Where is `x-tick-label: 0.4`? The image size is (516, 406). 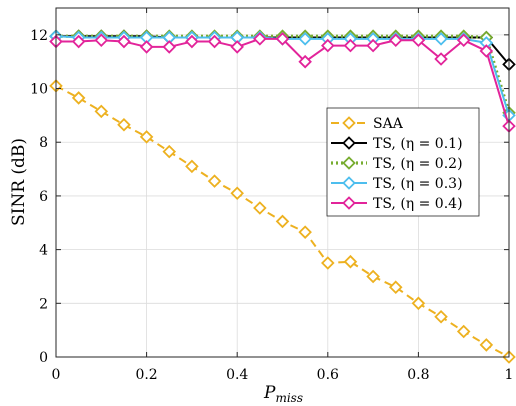
x-tick-label: 0.4 is located at coordinates (237, 375).